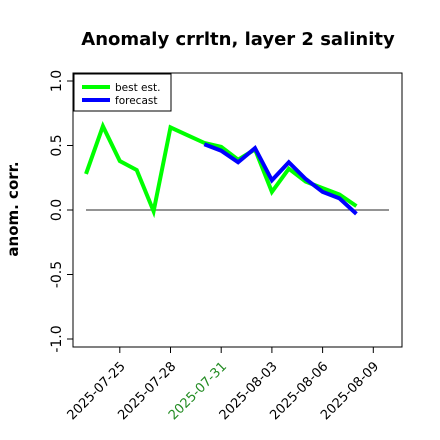 The width and height of the screenshot is (440, 440). What do you see at coordinates (57, 81) in the screenshot?
I see `y-tick-label: 1.0` at bounding box center [57, 81].